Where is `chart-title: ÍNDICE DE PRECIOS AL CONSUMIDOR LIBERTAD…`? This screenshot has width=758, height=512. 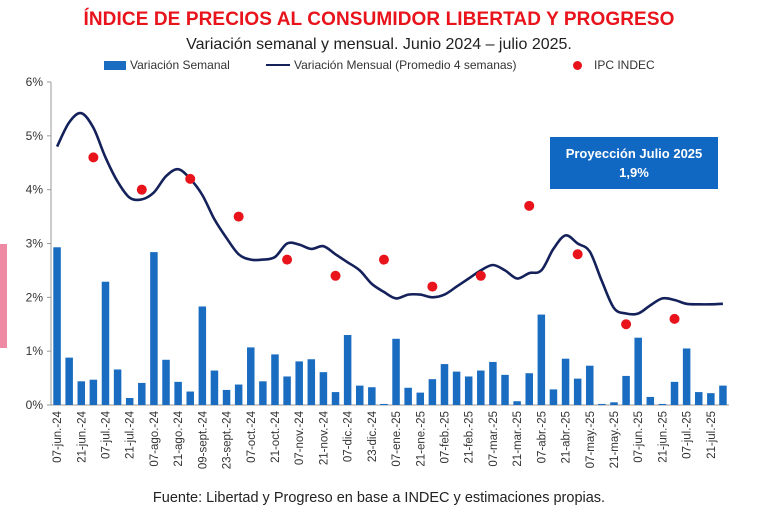
chart-title: ÍNDICE DE PRECIOS AL CONSUMIDOR LIBERTAD… is located at coordinates (379, 19).